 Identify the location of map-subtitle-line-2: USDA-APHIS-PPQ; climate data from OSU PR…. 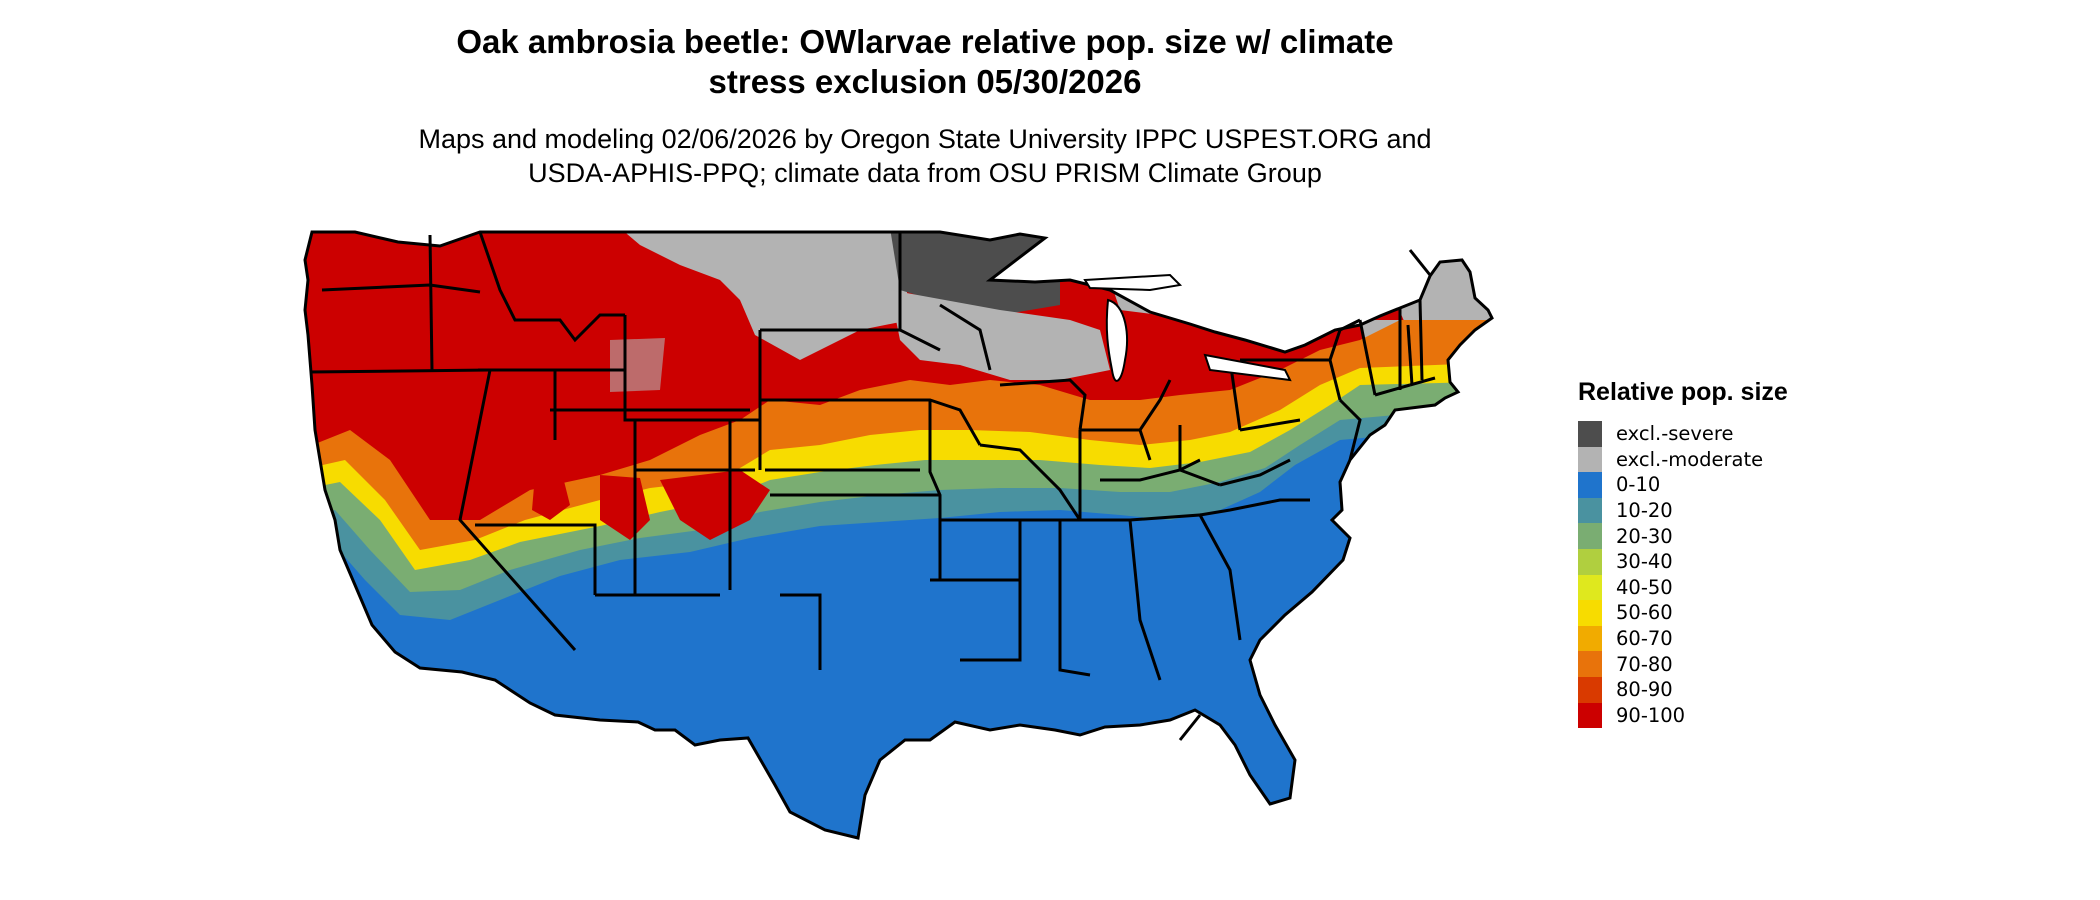
(925, 173).